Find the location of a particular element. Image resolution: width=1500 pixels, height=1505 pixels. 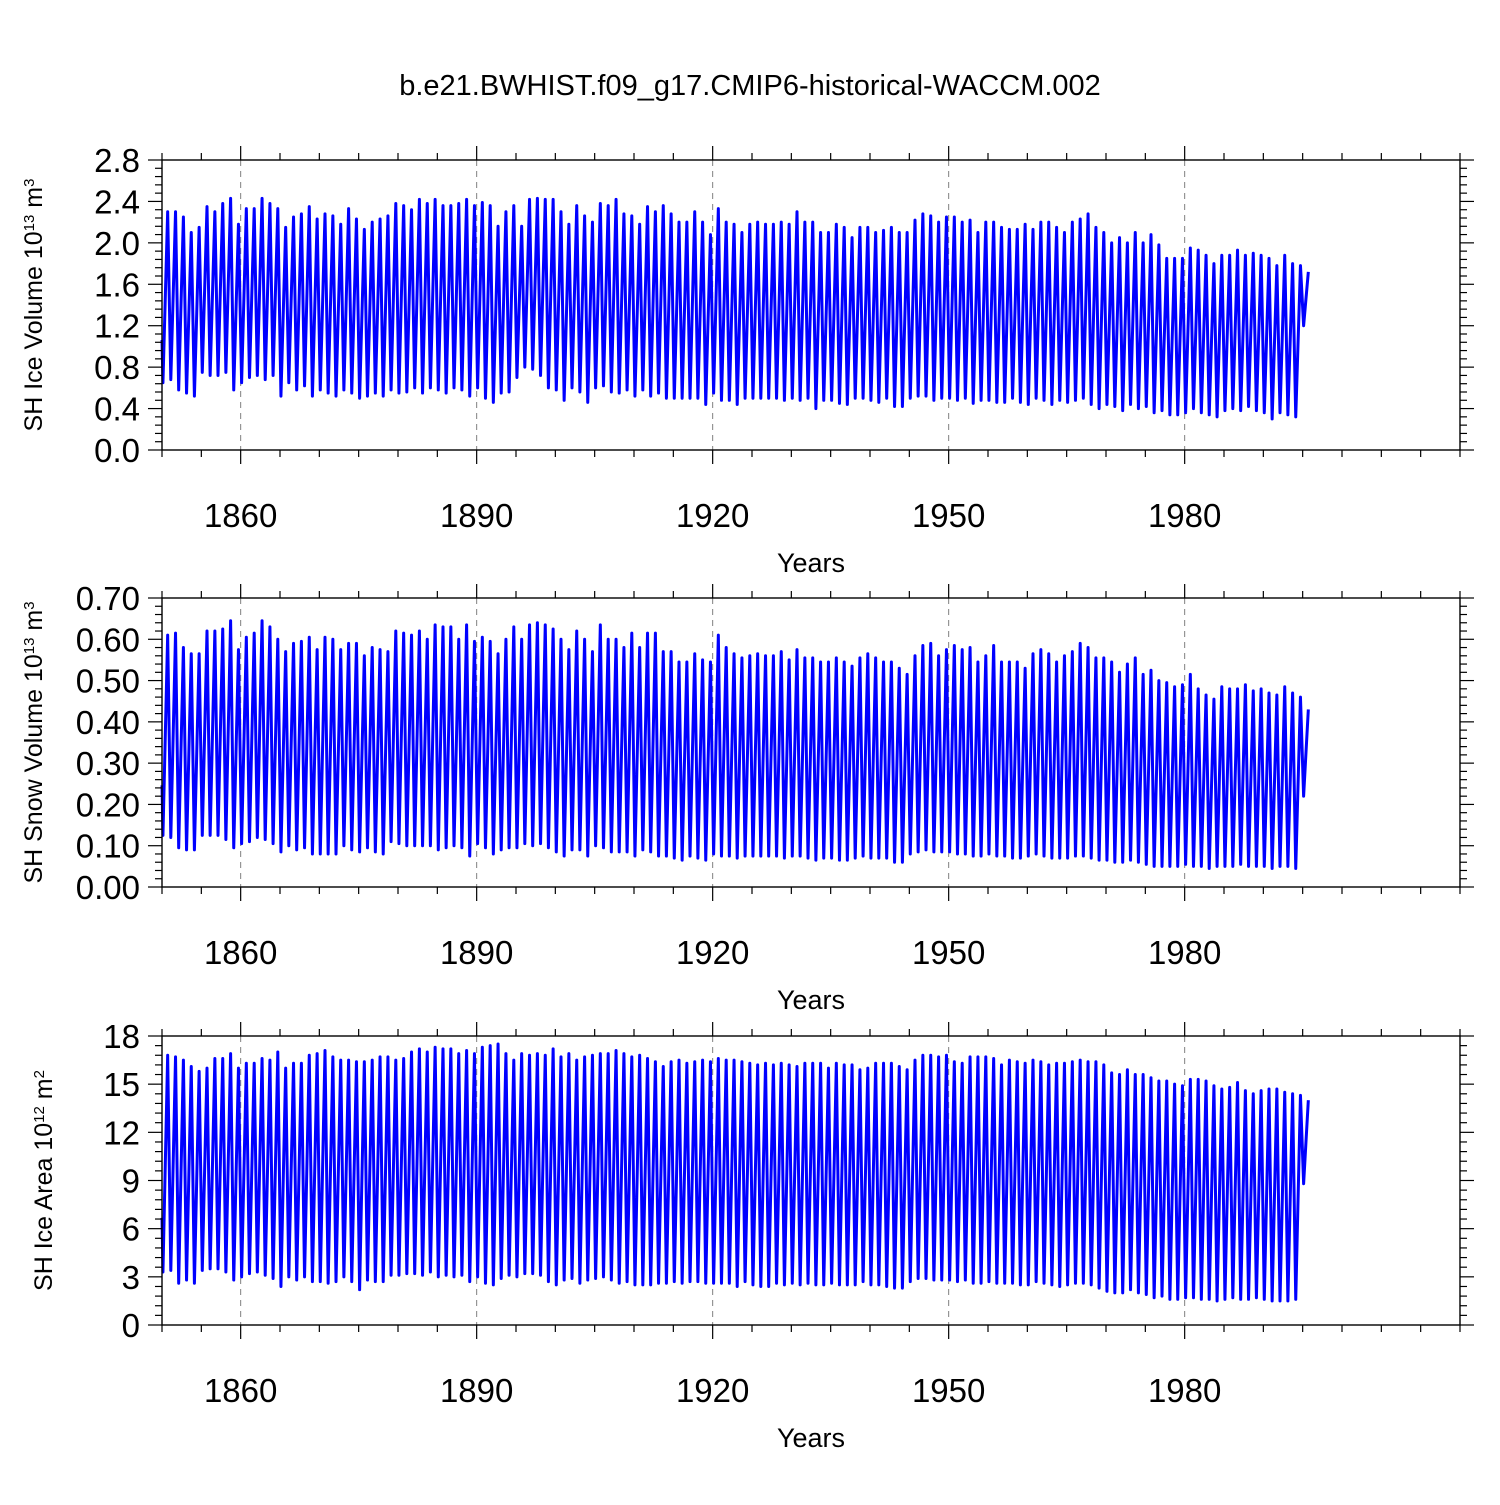

y-axis-label-part: SH Ice Area 10 is located at coordinates (44, 1207).